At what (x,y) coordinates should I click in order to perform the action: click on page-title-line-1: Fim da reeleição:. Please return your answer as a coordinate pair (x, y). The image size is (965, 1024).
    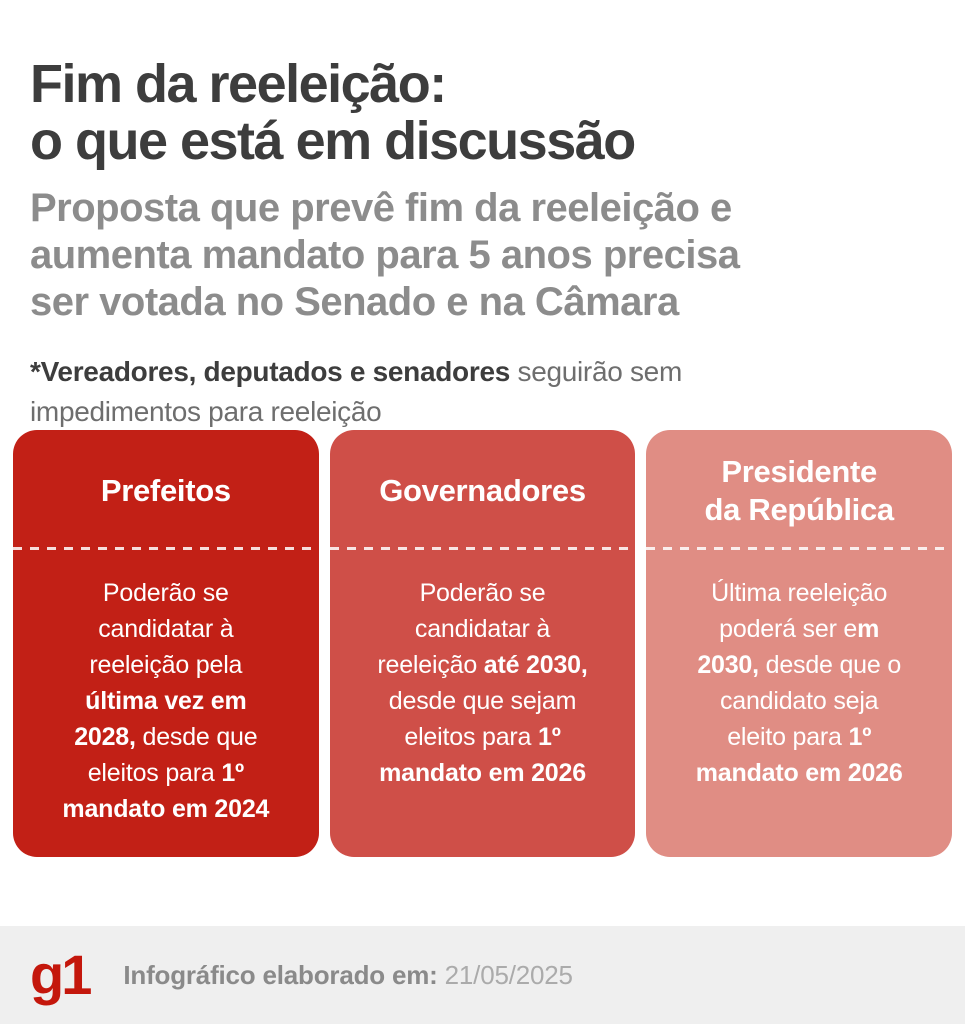
    Looking at the image, I should click on (238, 84).